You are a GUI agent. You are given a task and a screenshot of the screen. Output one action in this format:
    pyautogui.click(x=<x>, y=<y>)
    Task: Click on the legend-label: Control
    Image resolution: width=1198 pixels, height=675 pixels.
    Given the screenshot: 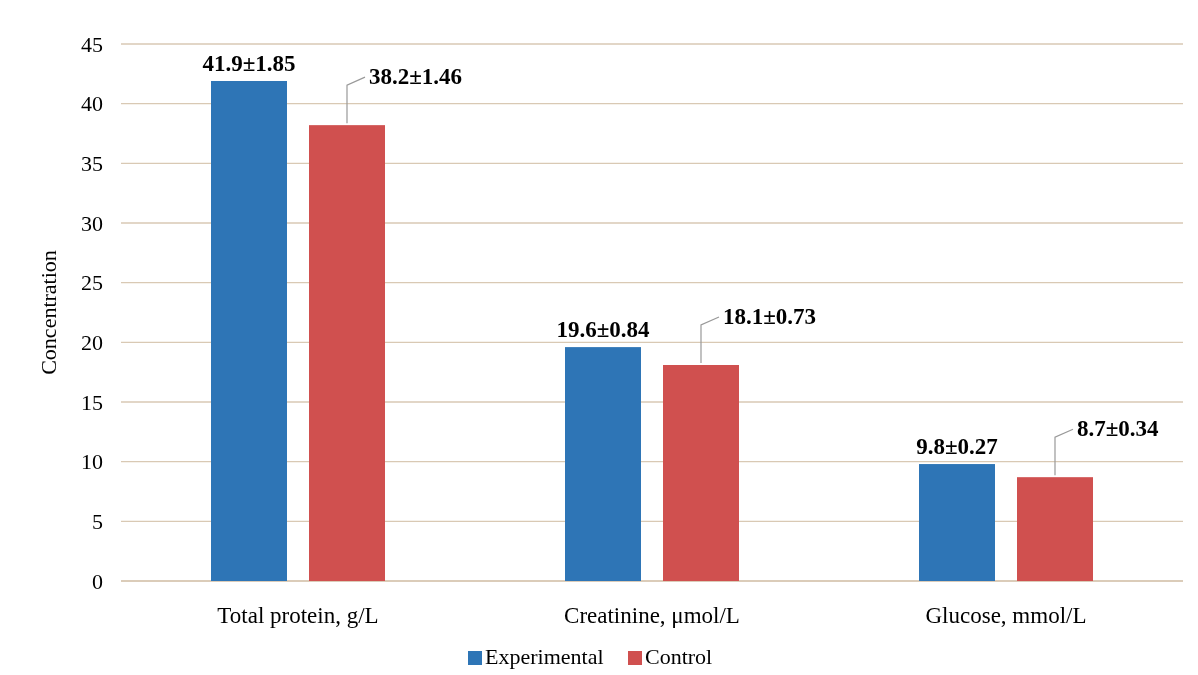 What is the action you would take?
    pyautogui.click(x=679, y=656)
    